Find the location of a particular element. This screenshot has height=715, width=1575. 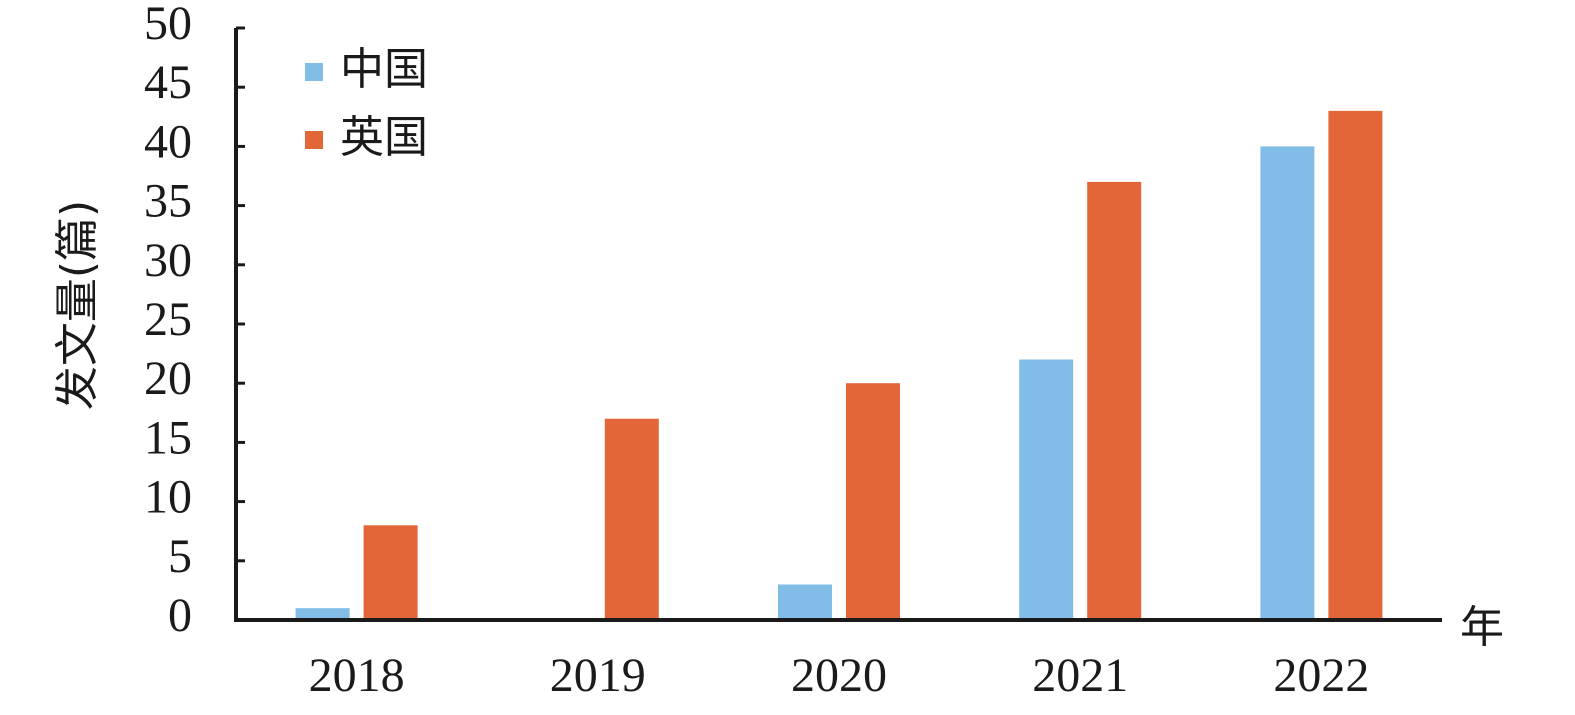

y-ticks-group: 0 5 10 15 20 25 30 35 40 45 50 is located at coordinates (194, 321).